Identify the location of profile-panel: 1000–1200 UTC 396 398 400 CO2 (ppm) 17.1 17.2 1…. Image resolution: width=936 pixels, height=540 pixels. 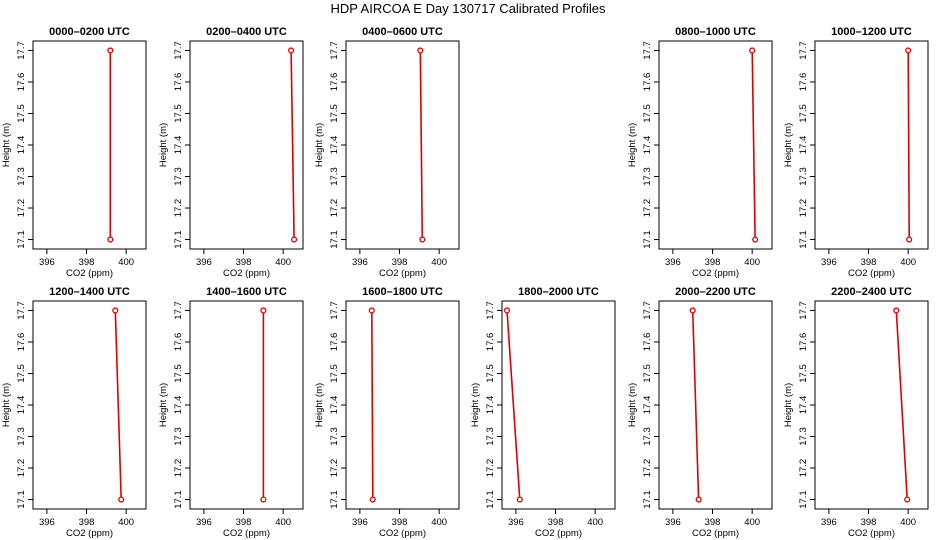
(856, 152).